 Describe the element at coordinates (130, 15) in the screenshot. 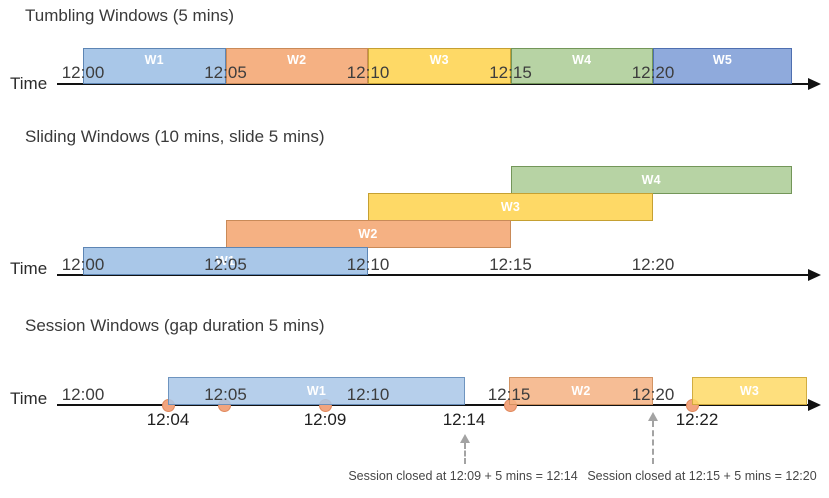

I see `section-title-tumbling: Tumbling Windows (5 mins)` at that location.